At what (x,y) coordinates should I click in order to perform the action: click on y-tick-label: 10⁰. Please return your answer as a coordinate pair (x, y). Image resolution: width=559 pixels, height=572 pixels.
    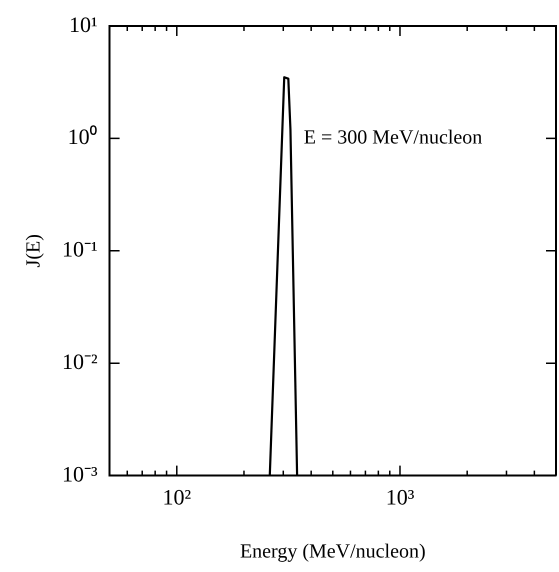
    Looking at the image, I should click on (83, 137).